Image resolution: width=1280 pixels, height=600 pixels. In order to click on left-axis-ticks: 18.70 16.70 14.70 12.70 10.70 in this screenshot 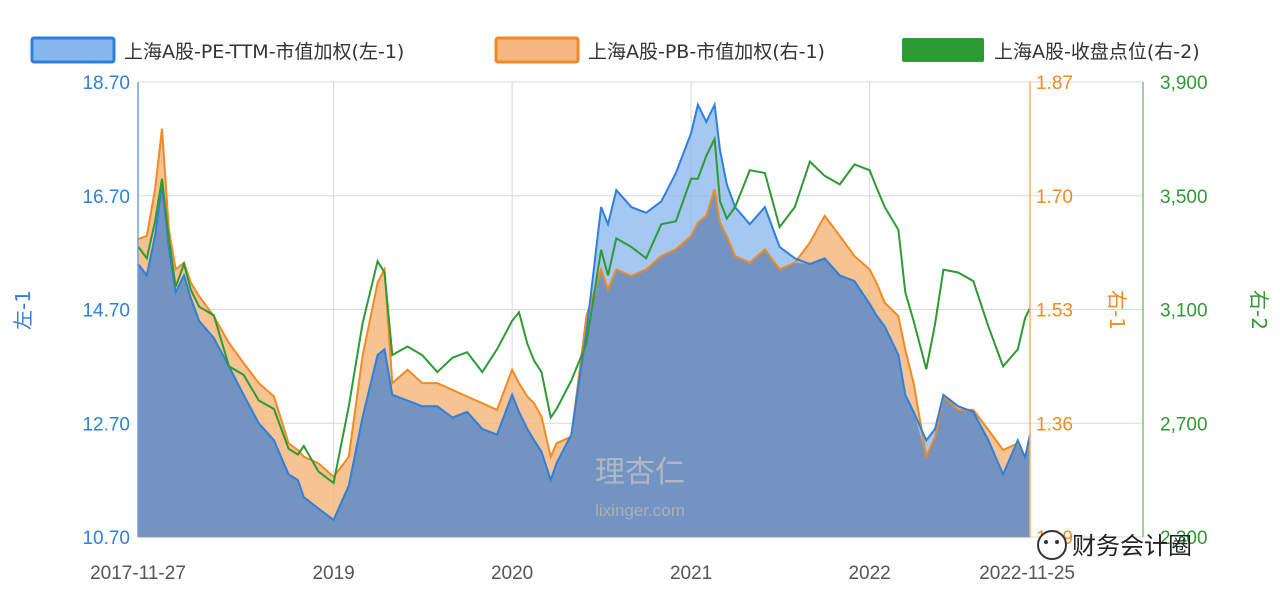, I will do `click(106, 311)`.